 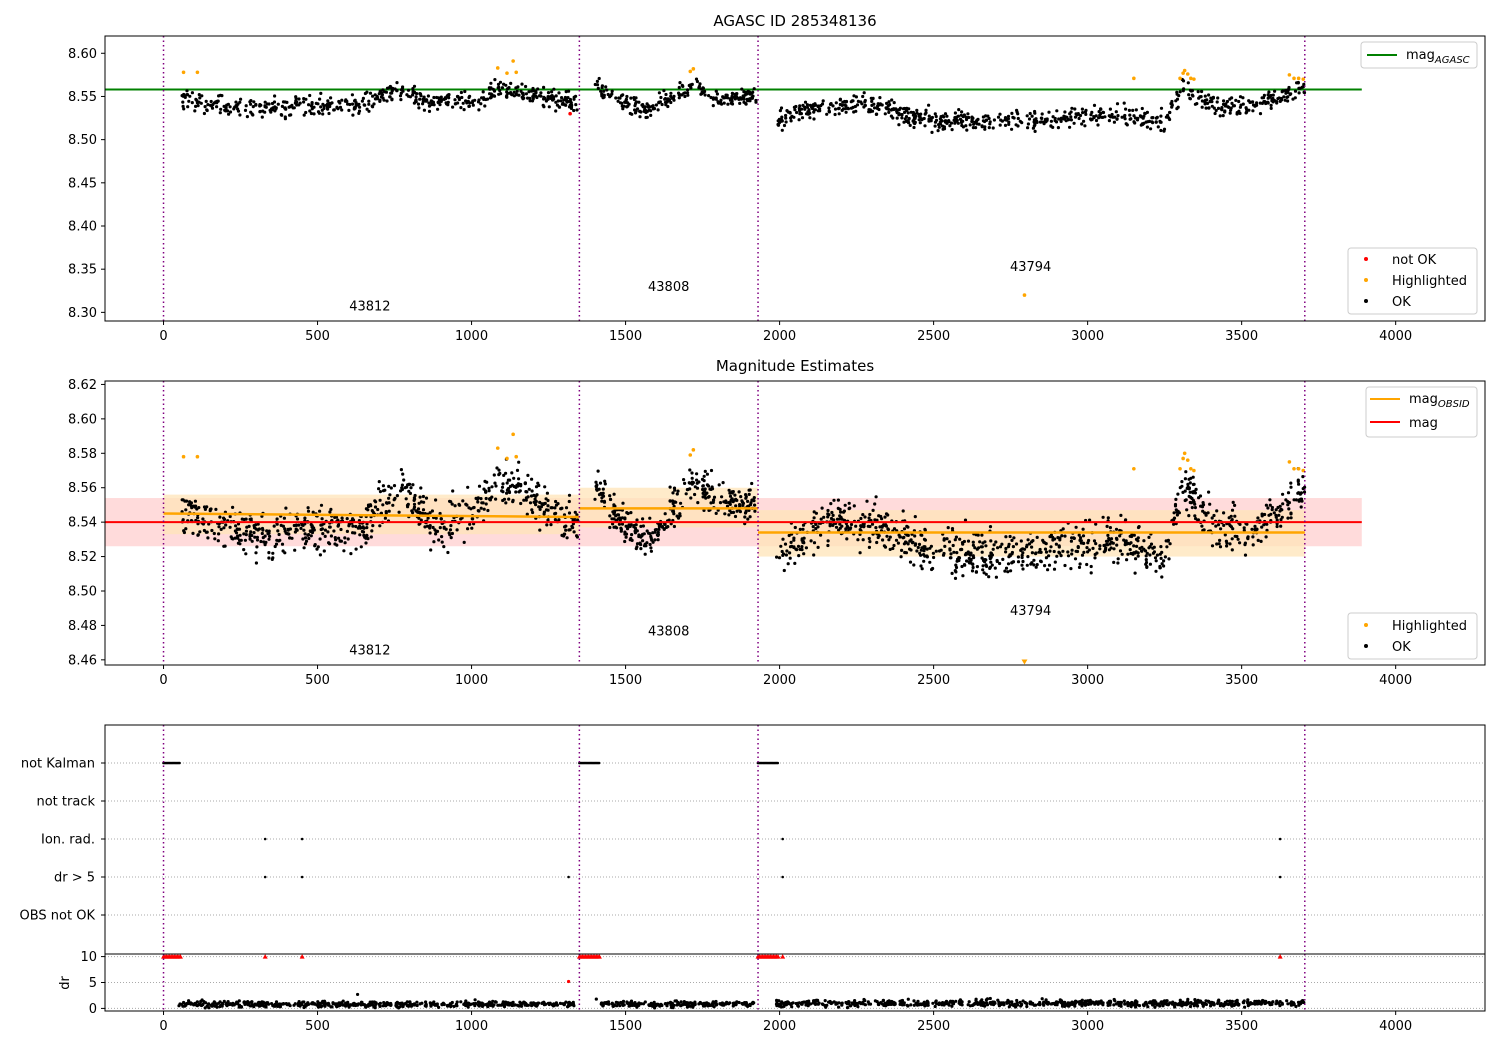 I want to click on obsid-label: 43808, so click(x=668, y=287).